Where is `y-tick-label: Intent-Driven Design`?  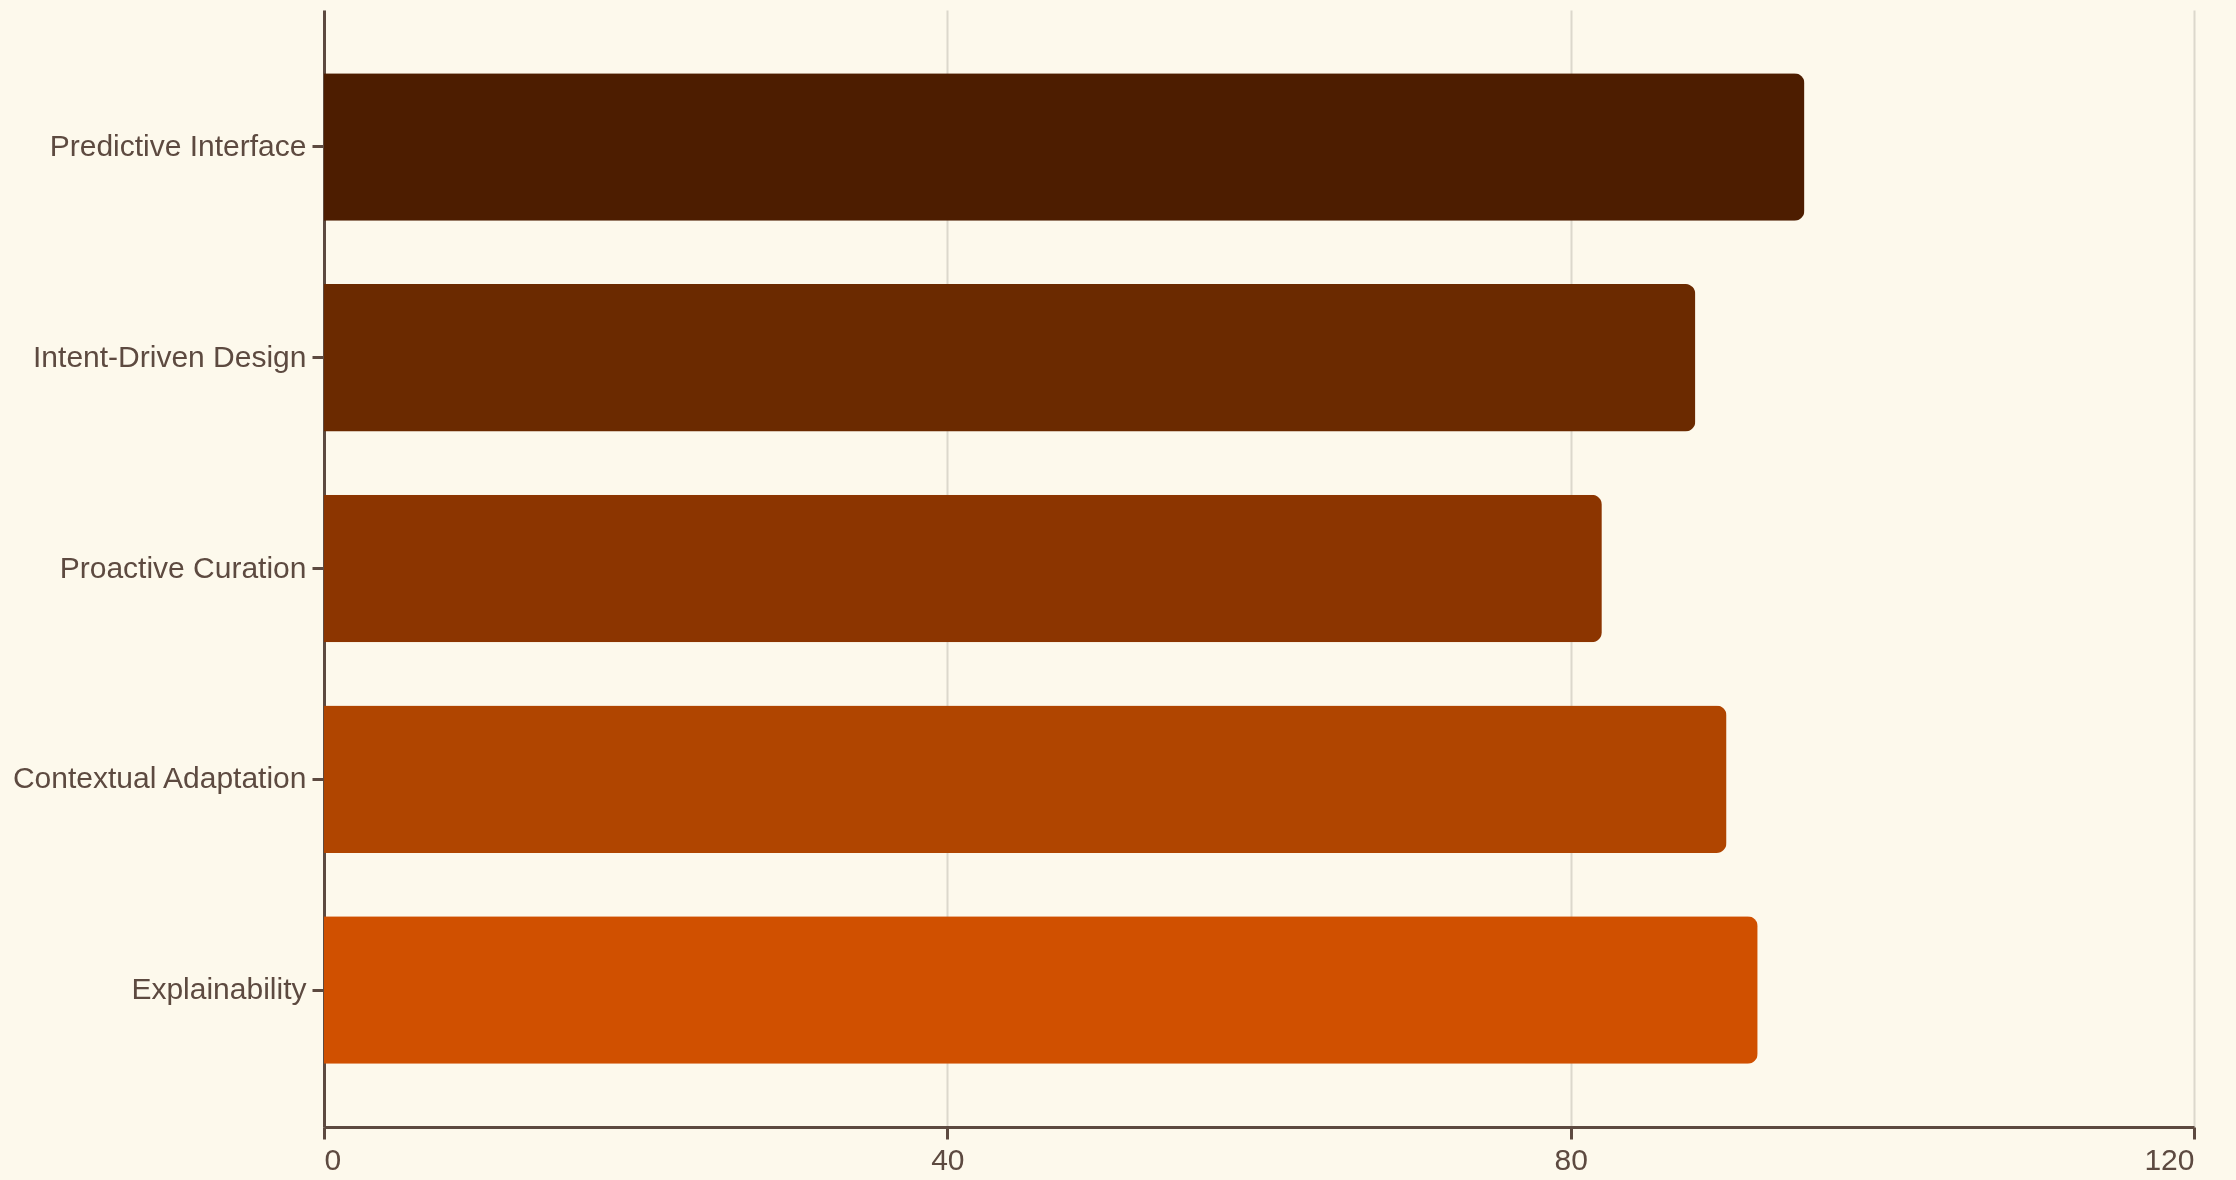 y-tick-label: Intent-Driven Design is located at coordinates (170, 356).